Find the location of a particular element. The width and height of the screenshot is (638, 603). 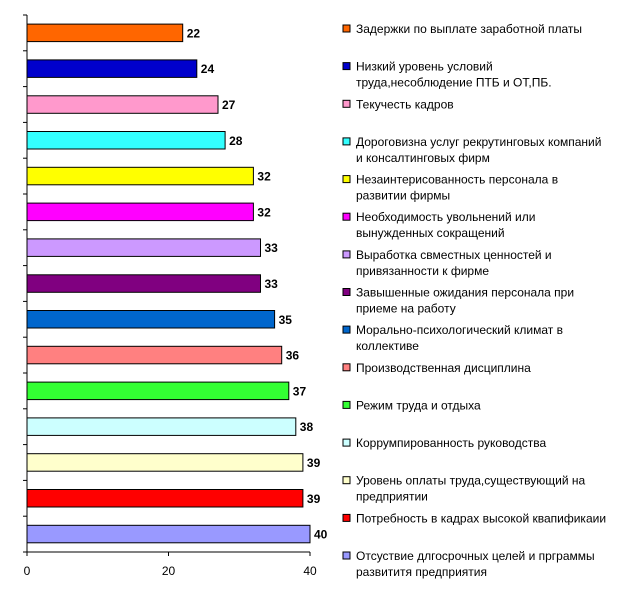

legend-line: Незаинтерисованность персонала в is located at coordinates (457, 180).